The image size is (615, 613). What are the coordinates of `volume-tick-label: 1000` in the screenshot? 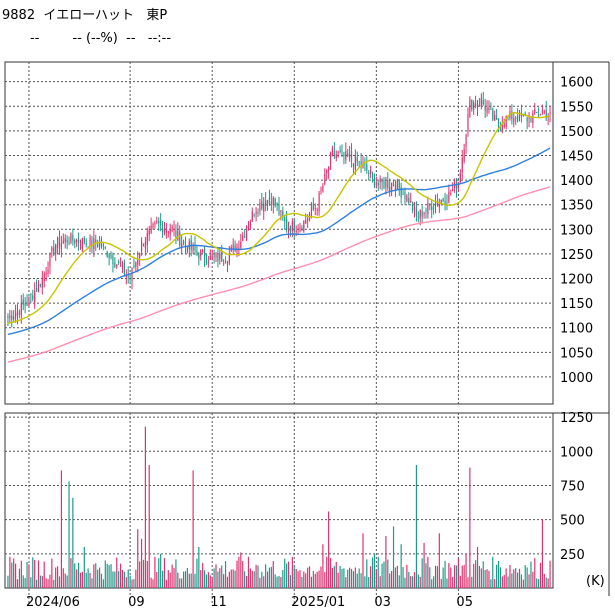 It's located at (576, 452).